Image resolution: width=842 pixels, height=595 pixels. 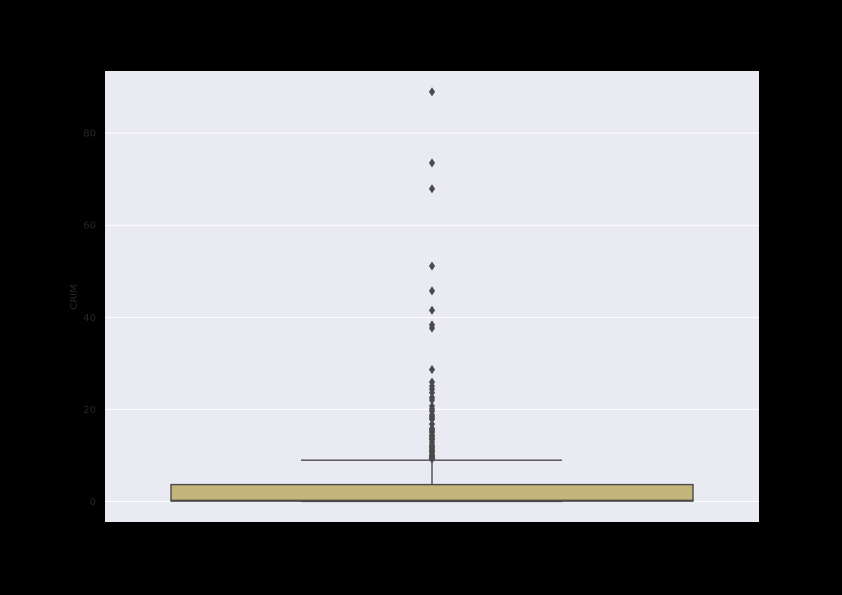 What do you see at coordinates (89, 410) in the screenshot?
I see `y-tick-label-20: 20` at bounding box center [89, 410].